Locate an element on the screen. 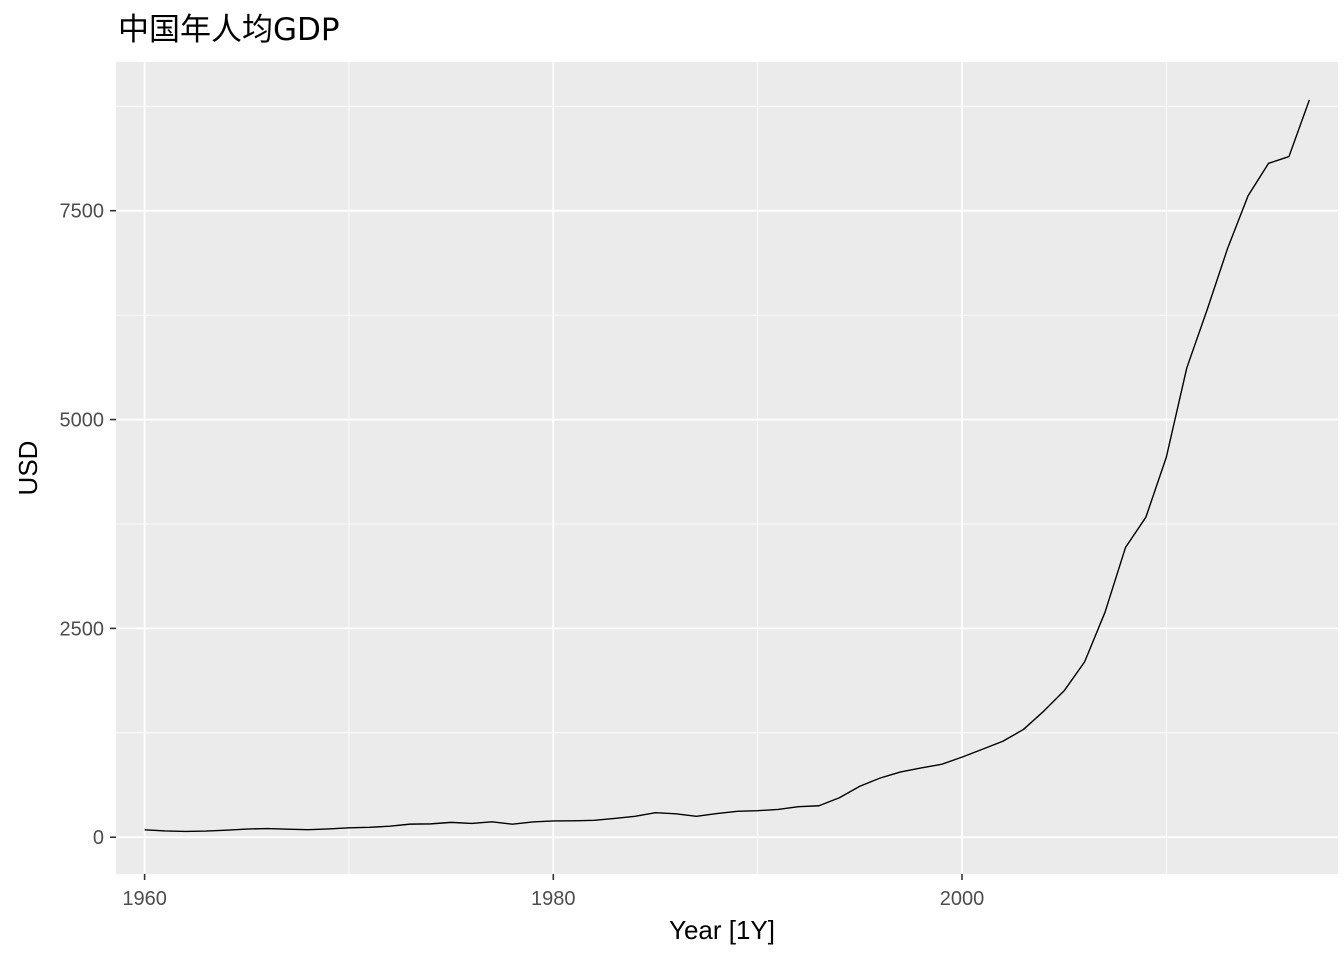 The height and width of the screenshot is (960, 1344). x-axis: 1960 1980 2000 is located at coordinates (553, 892).